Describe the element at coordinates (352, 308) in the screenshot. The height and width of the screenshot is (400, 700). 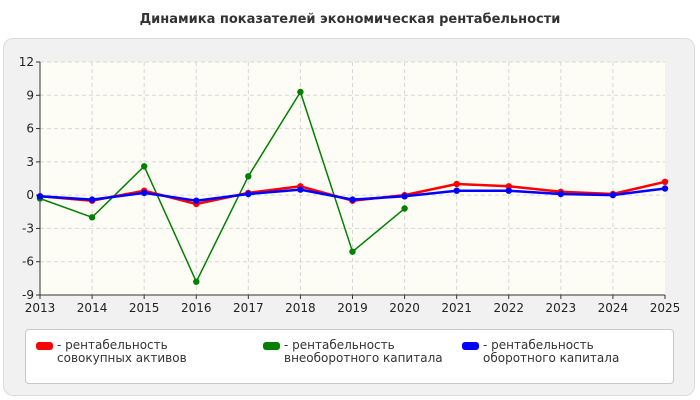
I see `x-tick-label: 2019` at that location.